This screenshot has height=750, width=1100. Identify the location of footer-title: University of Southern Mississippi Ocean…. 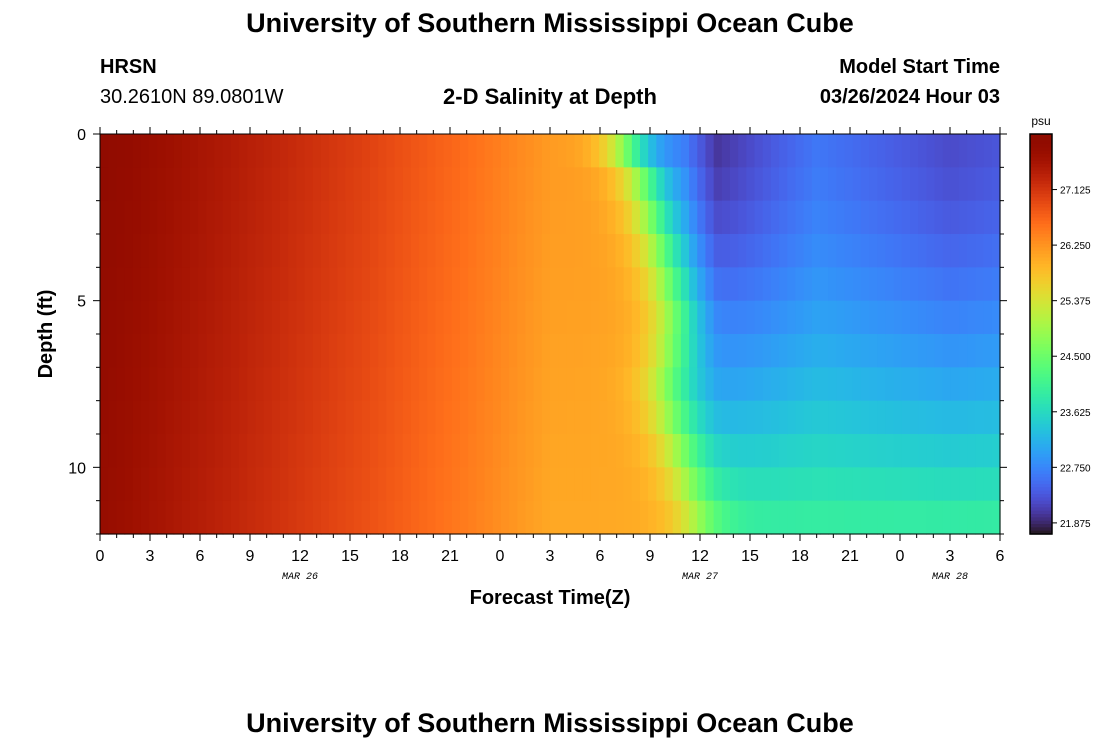
(550, 723).